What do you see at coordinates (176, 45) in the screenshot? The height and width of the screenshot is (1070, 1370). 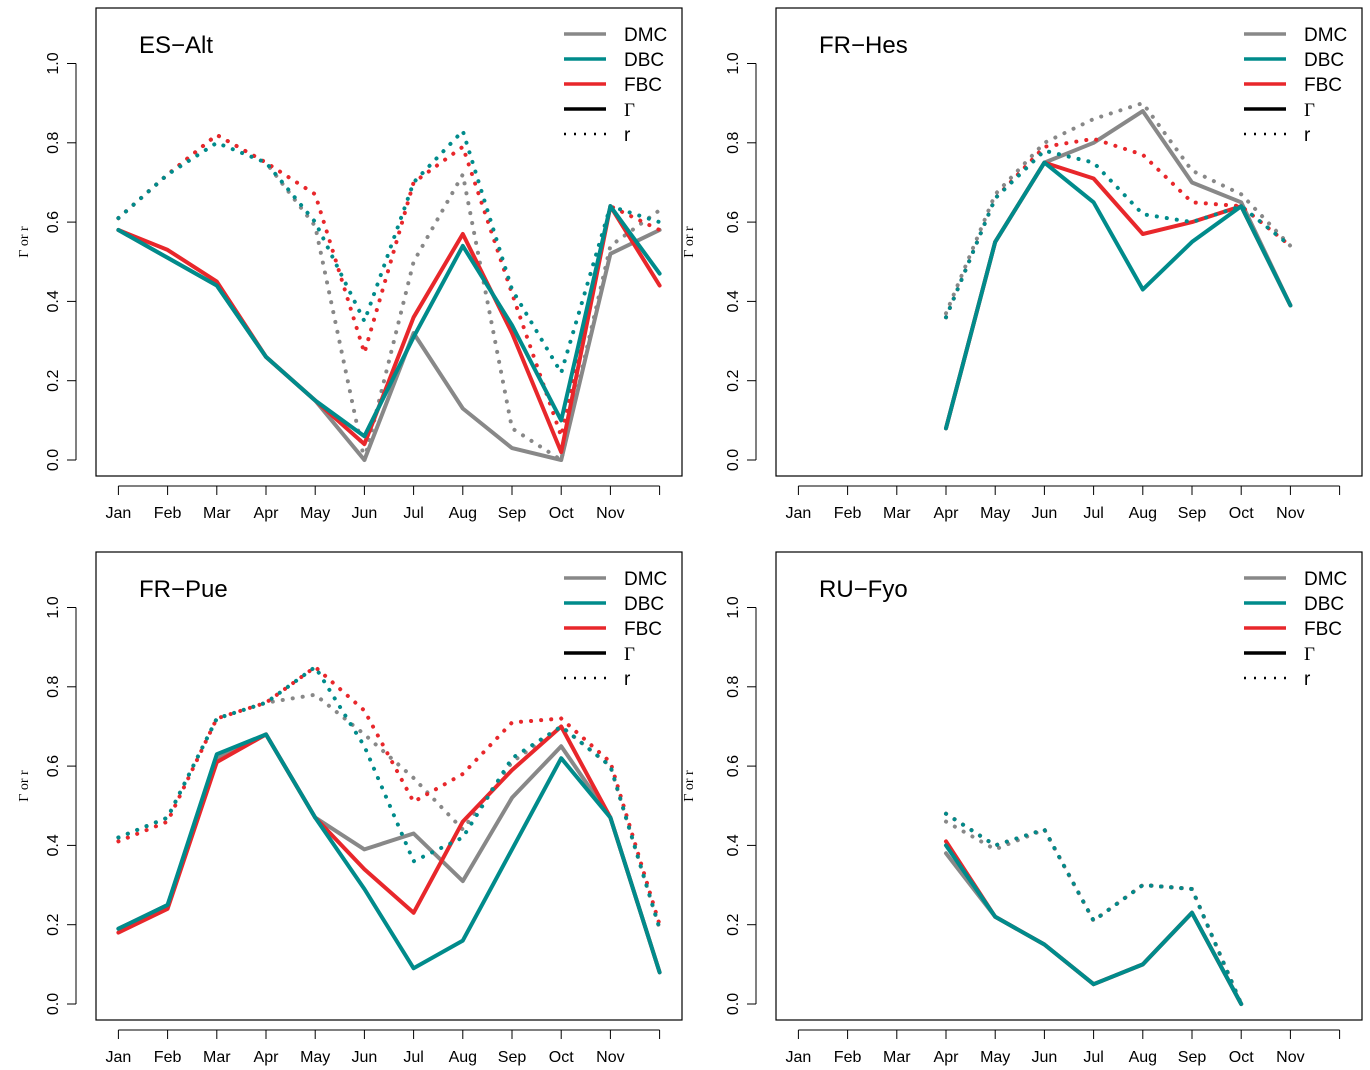 I see `panel-title: ES−Alt` at bounding box center [176, 45].